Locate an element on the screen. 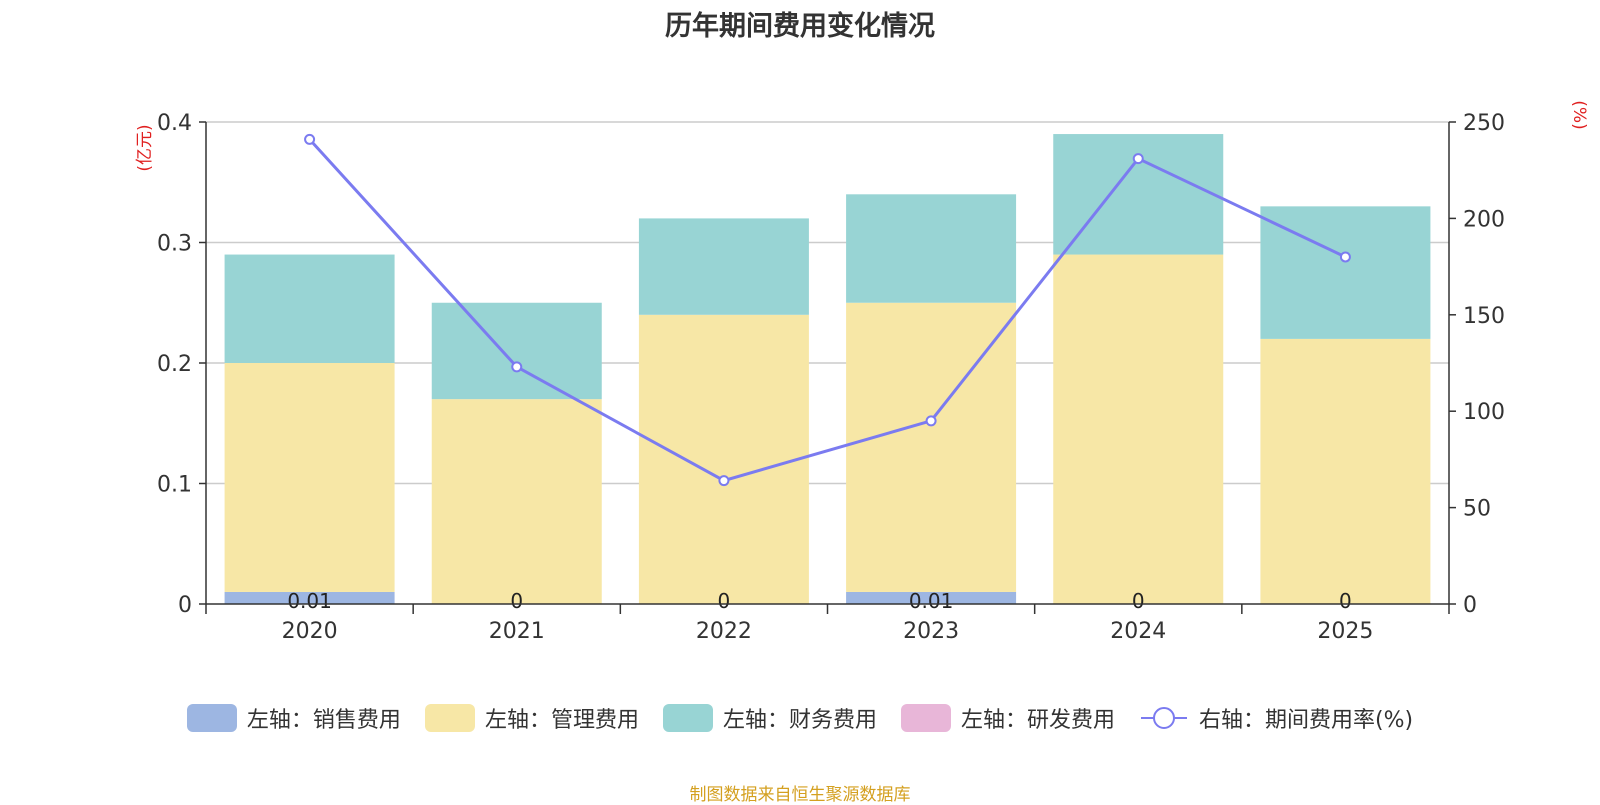 This screenshot has width=1600, height=805. legend-item-finance: 左轴：财务费用 is located at coordinates (769, 718).